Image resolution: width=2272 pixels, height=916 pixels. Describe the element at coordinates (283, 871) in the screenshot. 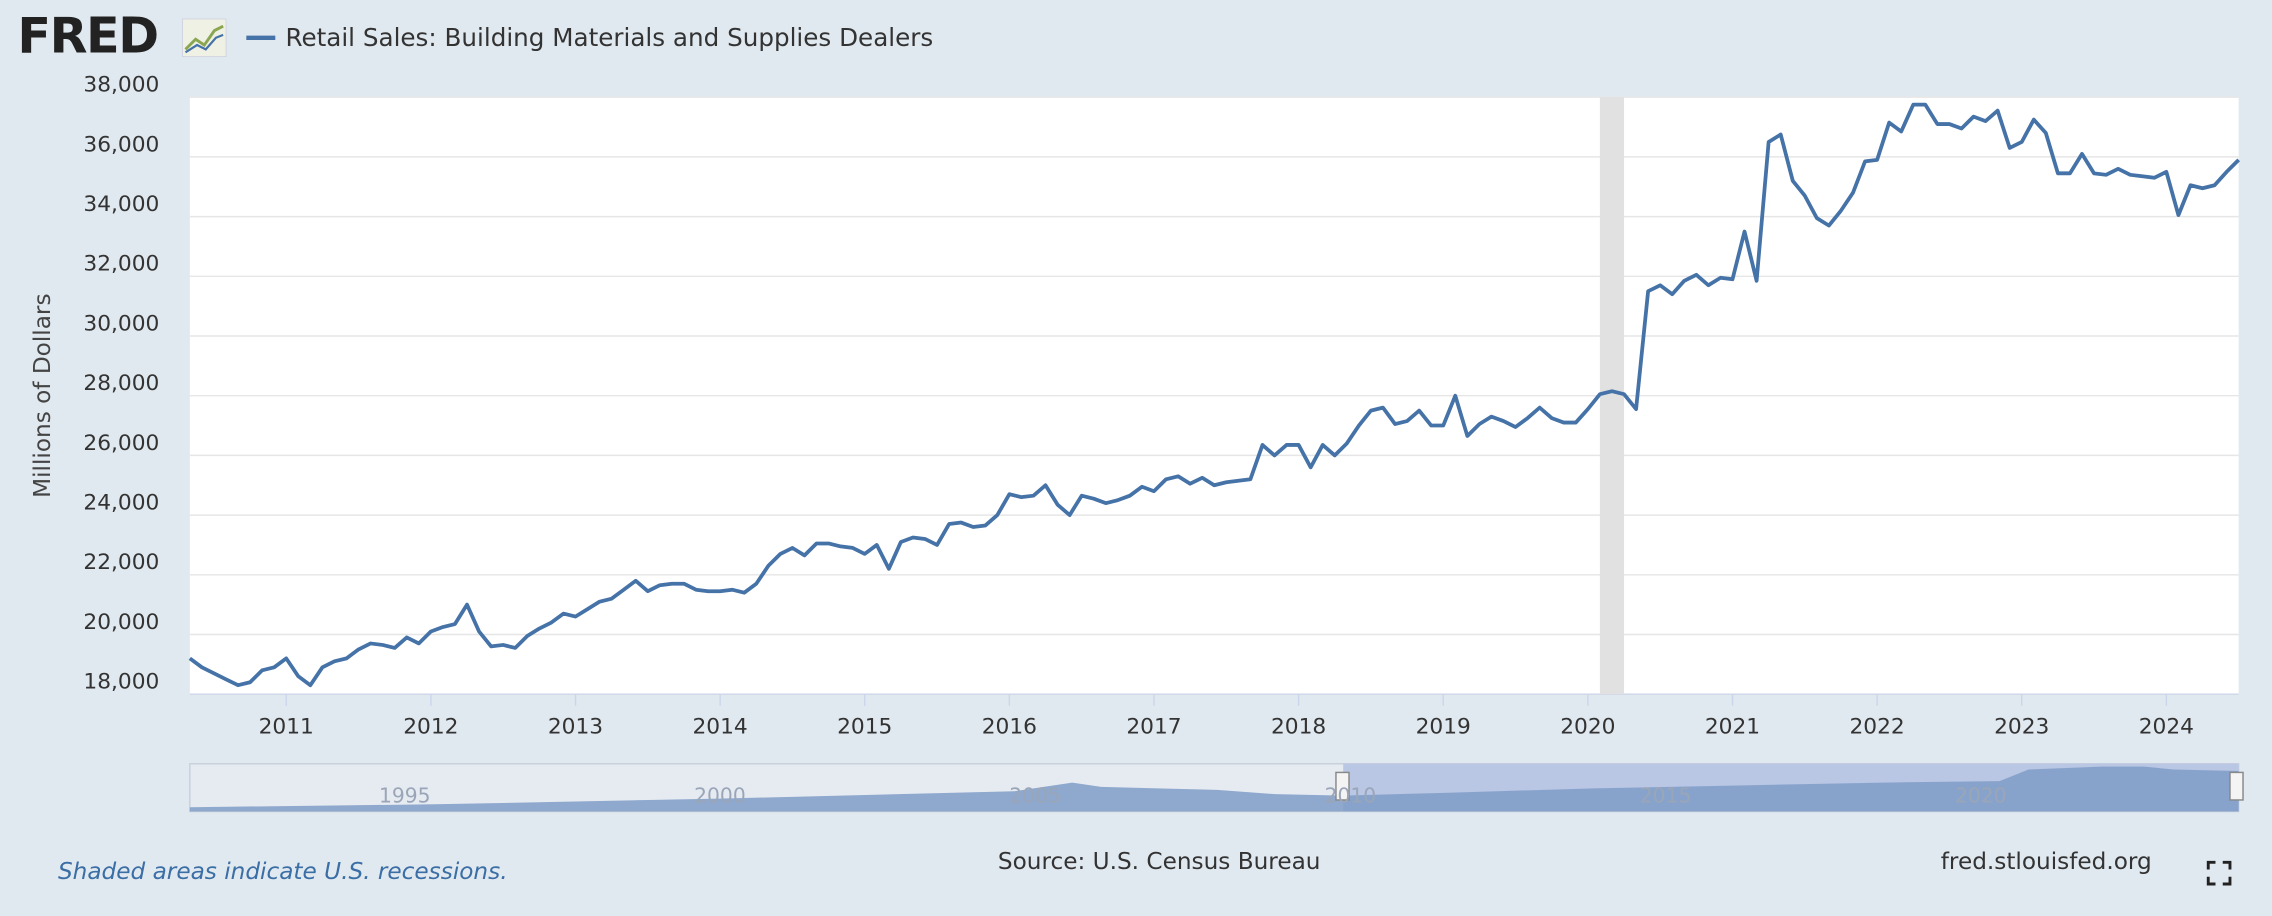

I see `recession-note: Shaded areas indicate U.S. recessions.` at that location.